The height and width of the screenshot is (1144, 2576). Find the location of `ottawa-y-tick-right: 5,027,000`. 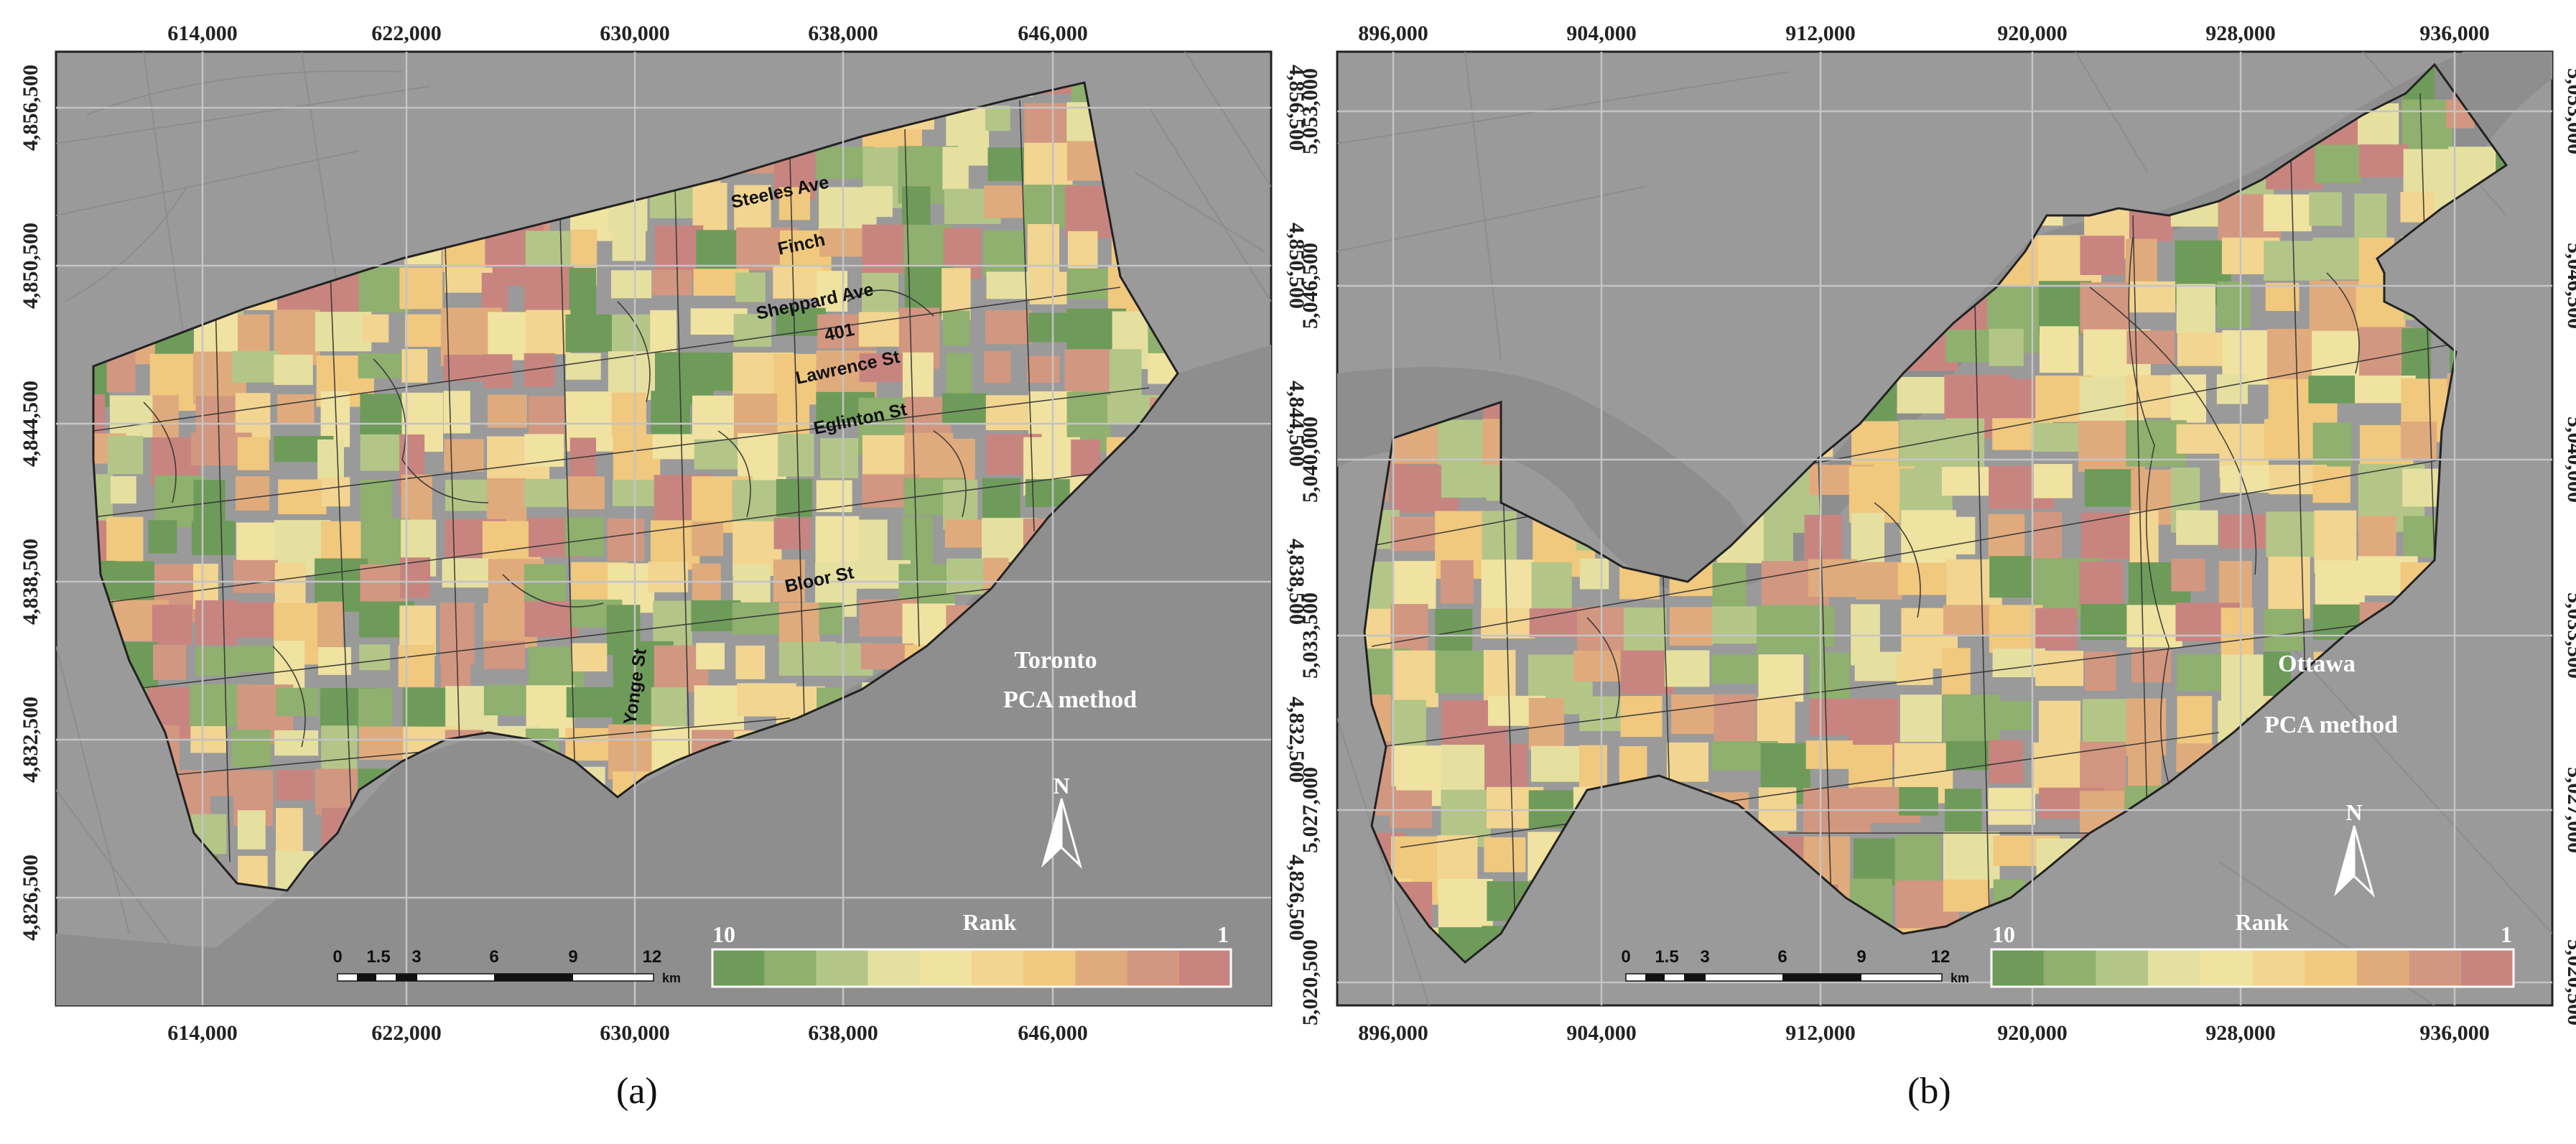

ottawa-y-tick-right: 5,027,000 is located at coordinates (2569, 810).